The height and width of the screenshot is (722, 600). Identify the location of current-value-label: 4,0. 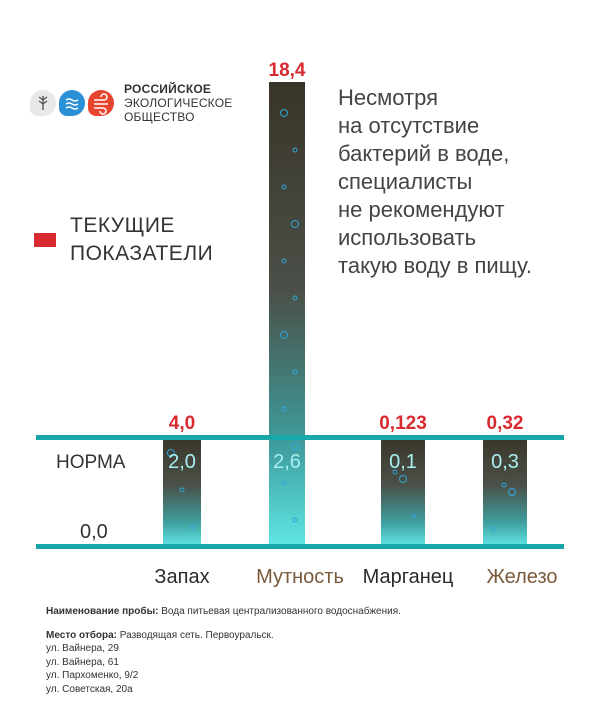
(182, 423).